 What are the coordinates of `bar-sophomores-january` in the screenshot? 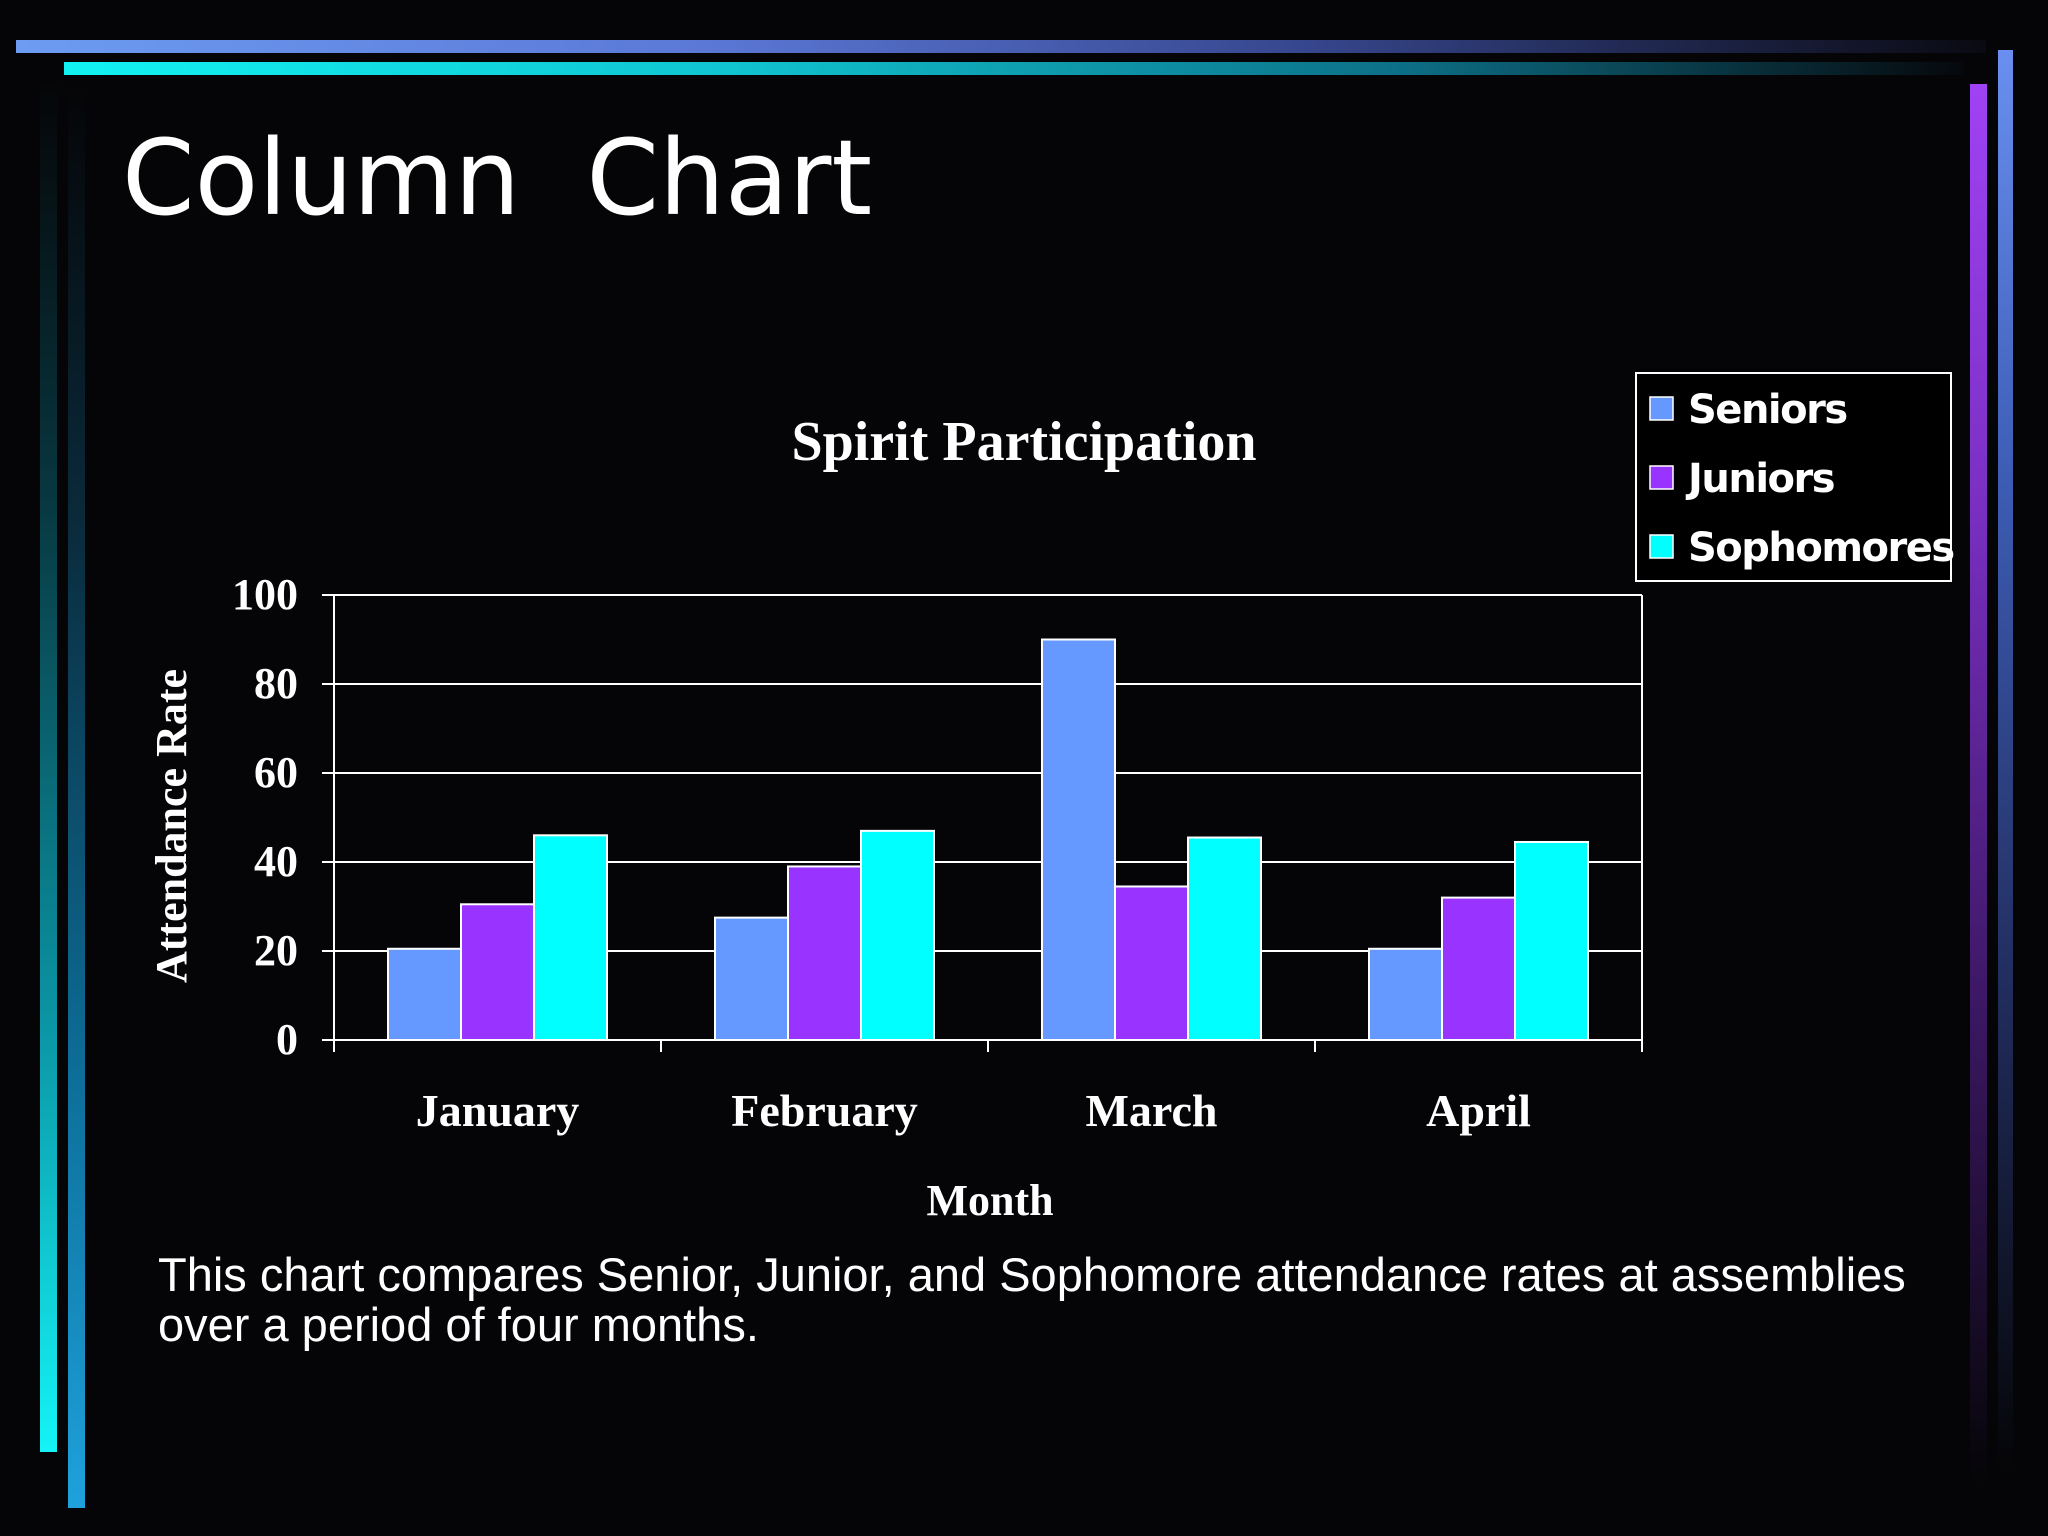 It's located at (570, 937).